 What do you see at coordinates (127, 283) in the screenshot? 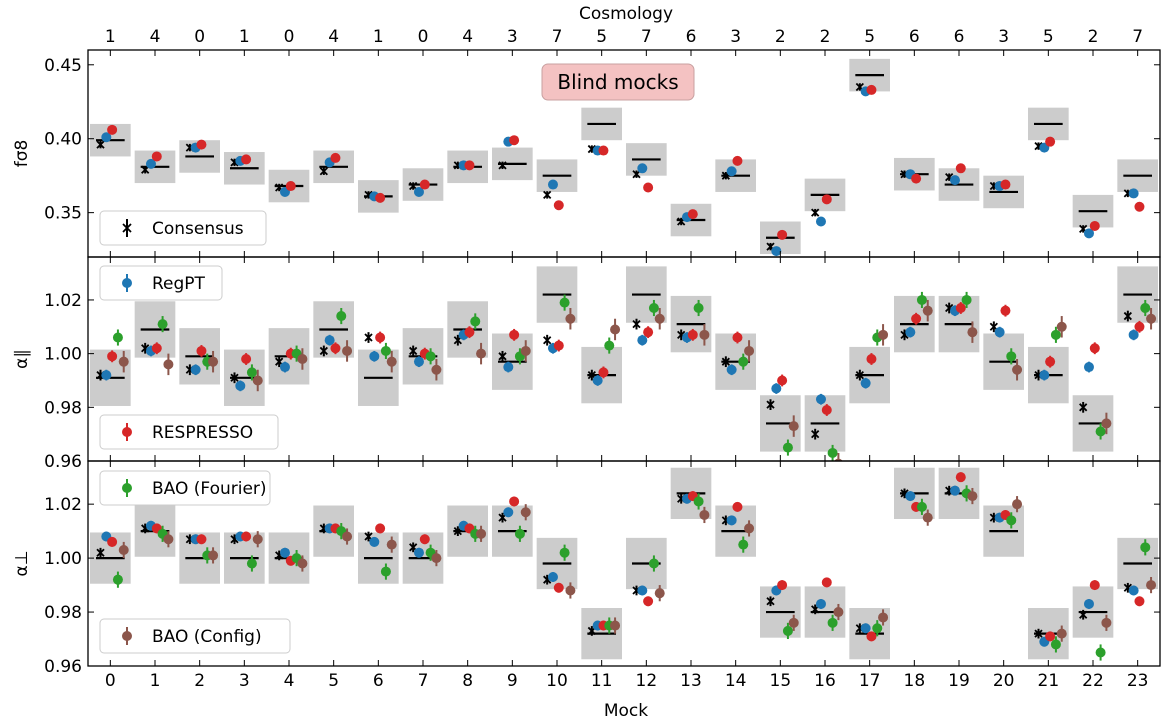
I see `legend-marker` at bounding box center [127, 283].